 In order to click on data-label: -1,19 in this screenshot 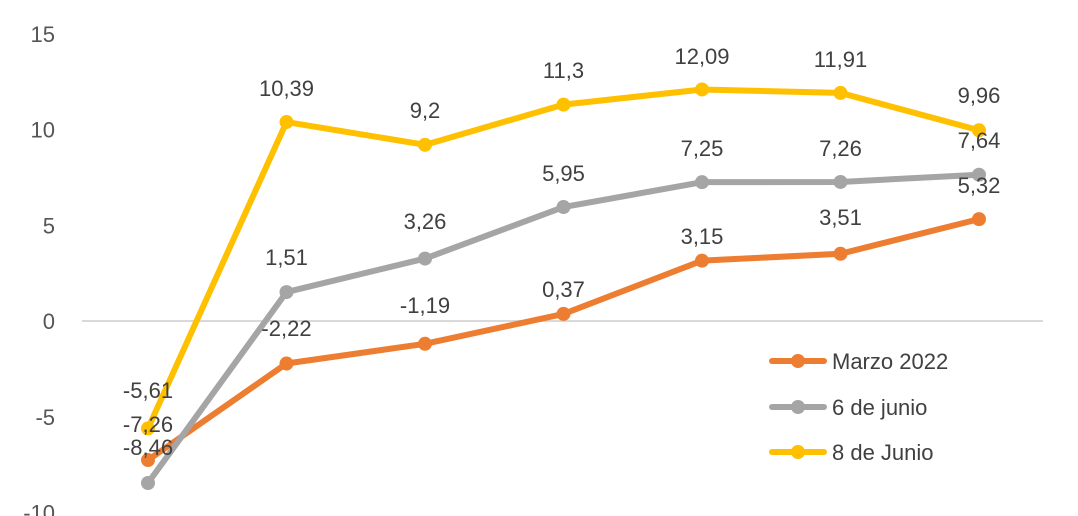, I will do `click(425, 305)`.